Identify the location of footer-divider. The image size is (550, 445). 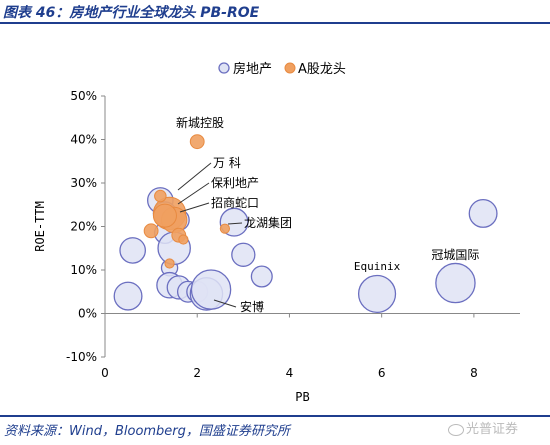
(275, 416).